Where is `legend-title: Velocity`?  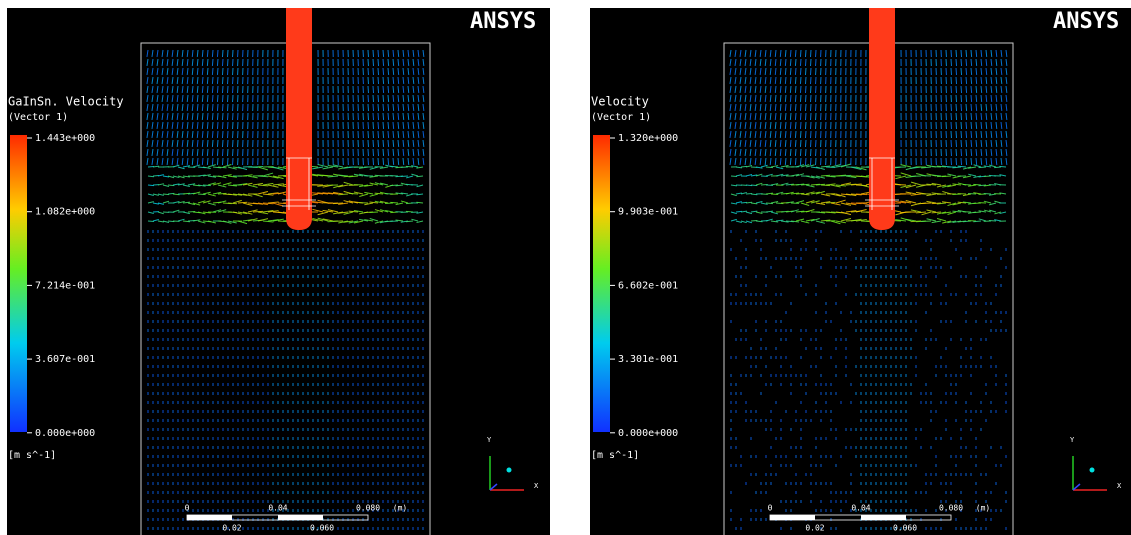
legend-title: Velocity is located at coordinates (620, 102).